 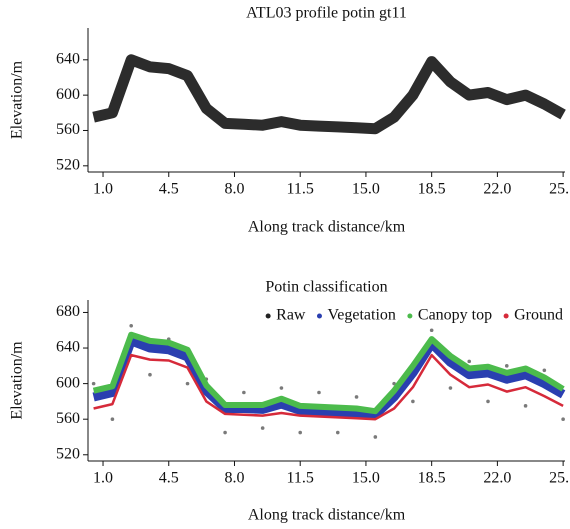 What do you see at coordinates (326, 287) in the screenshot?
I see `chart-title: Potin classification` at bounding box center [326, 287].